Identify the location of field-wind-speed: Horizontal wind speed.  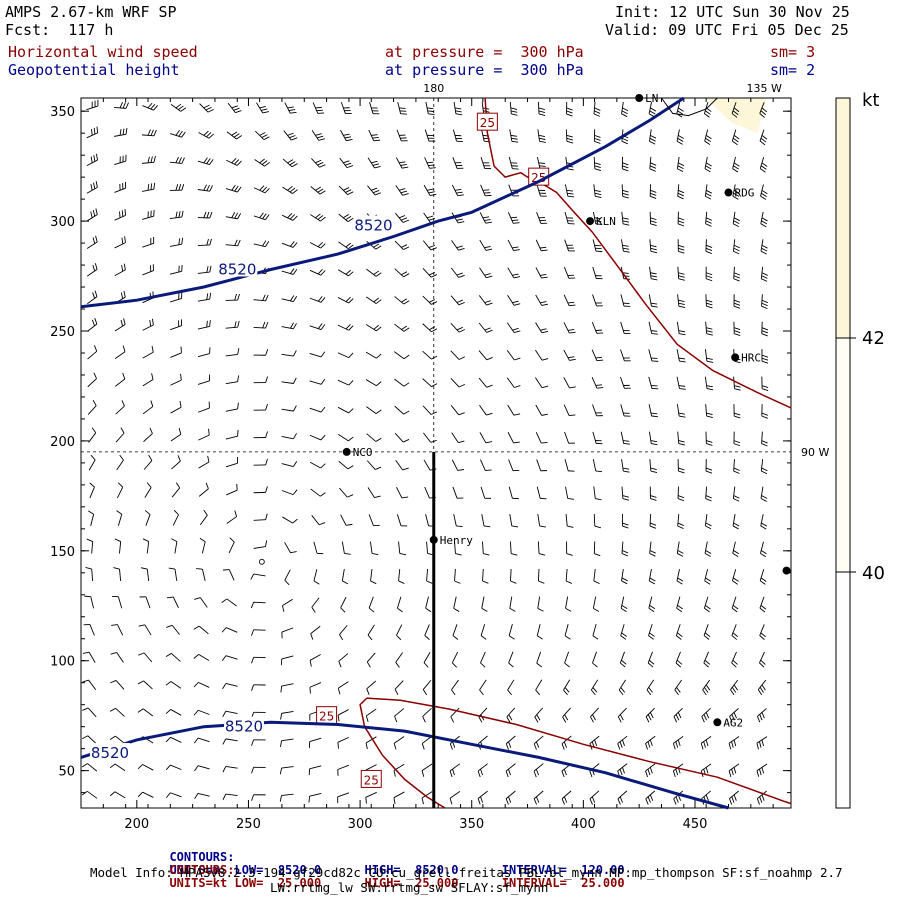
(103, 52).